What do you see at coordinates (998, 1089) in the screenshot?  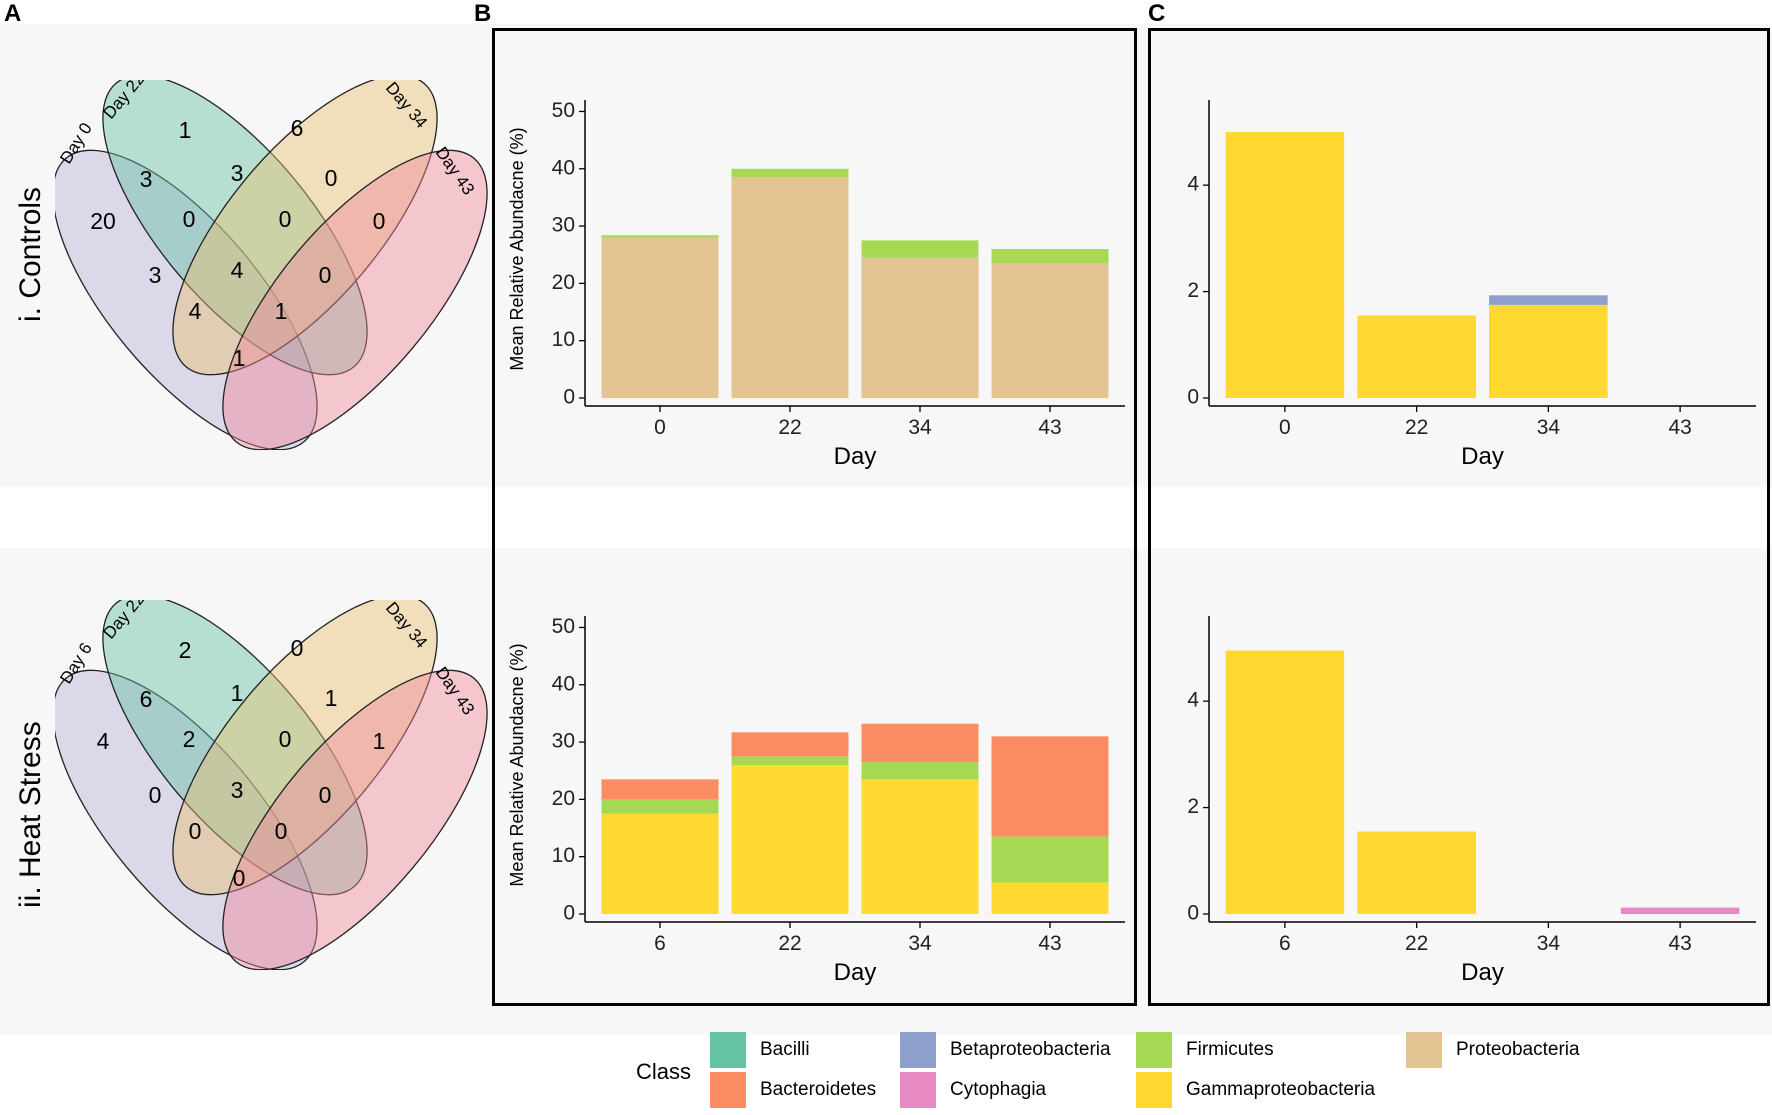 I see `legend-label: Cytophagia` at bounding box center [998, 1089].